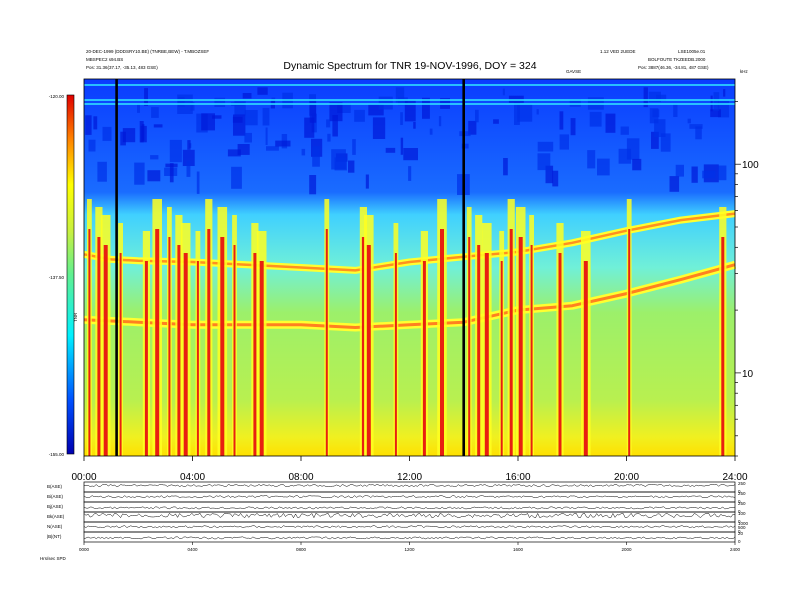 This screenshot has height=612, width=792. I want to click on bottom-x-tick-label: 2000, so click(626, 549).